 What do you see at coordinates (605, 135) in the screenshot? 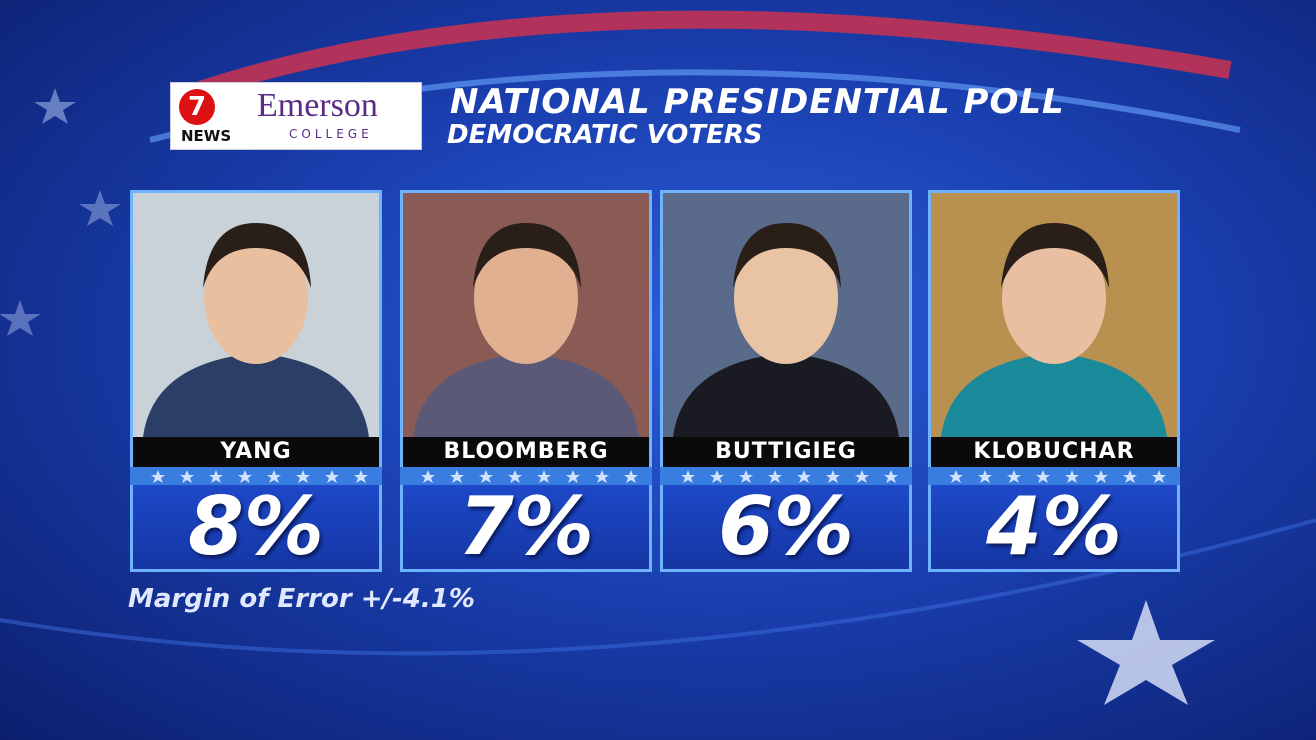
I see `subtitle: DEMOCRATIC VOTERS` at bounding box center [605, 135].